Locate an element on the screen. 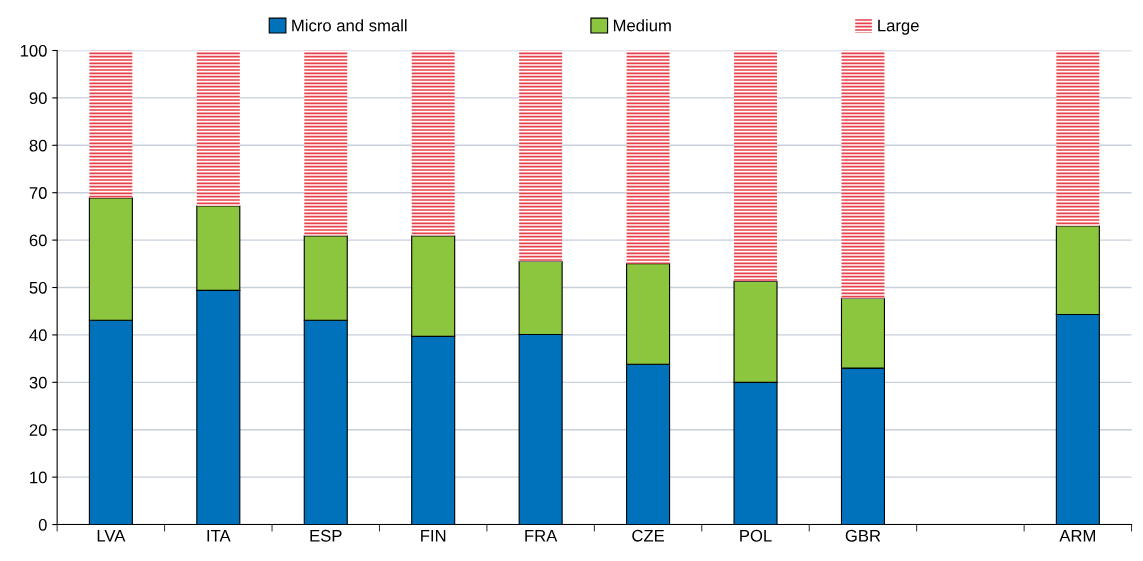  y-tick-label: 0 is located at coordinates (42, 524).